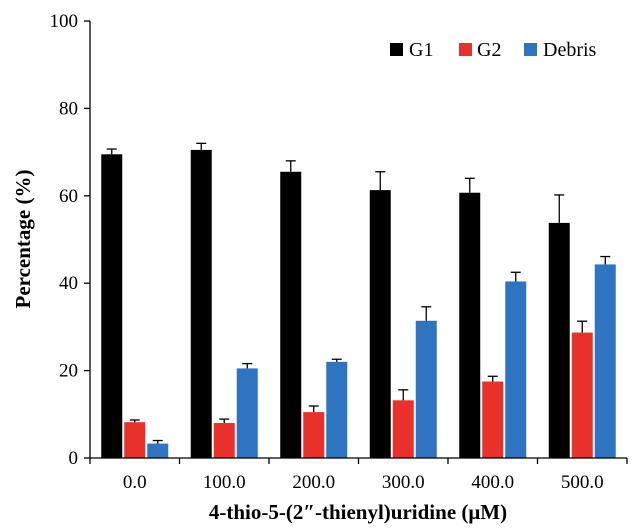 The image size is (636, 530). Describe the element at coordinates (23, 239) in the screenshot. I see `y-axis-label: Percentage (%)` at that location.